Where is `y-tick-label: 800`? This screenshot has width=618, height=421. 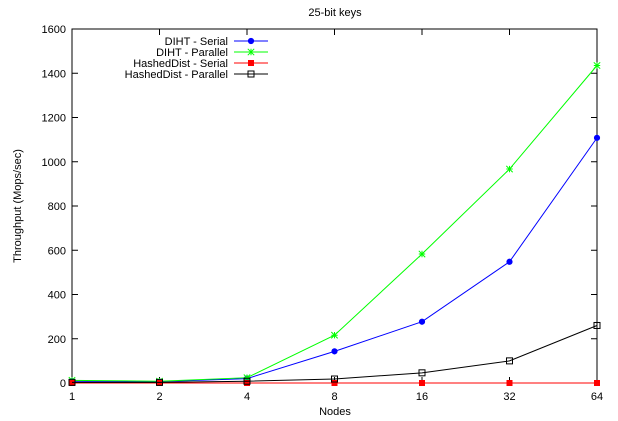 y-tick-label: 800 is located at coordinates (57, 207).